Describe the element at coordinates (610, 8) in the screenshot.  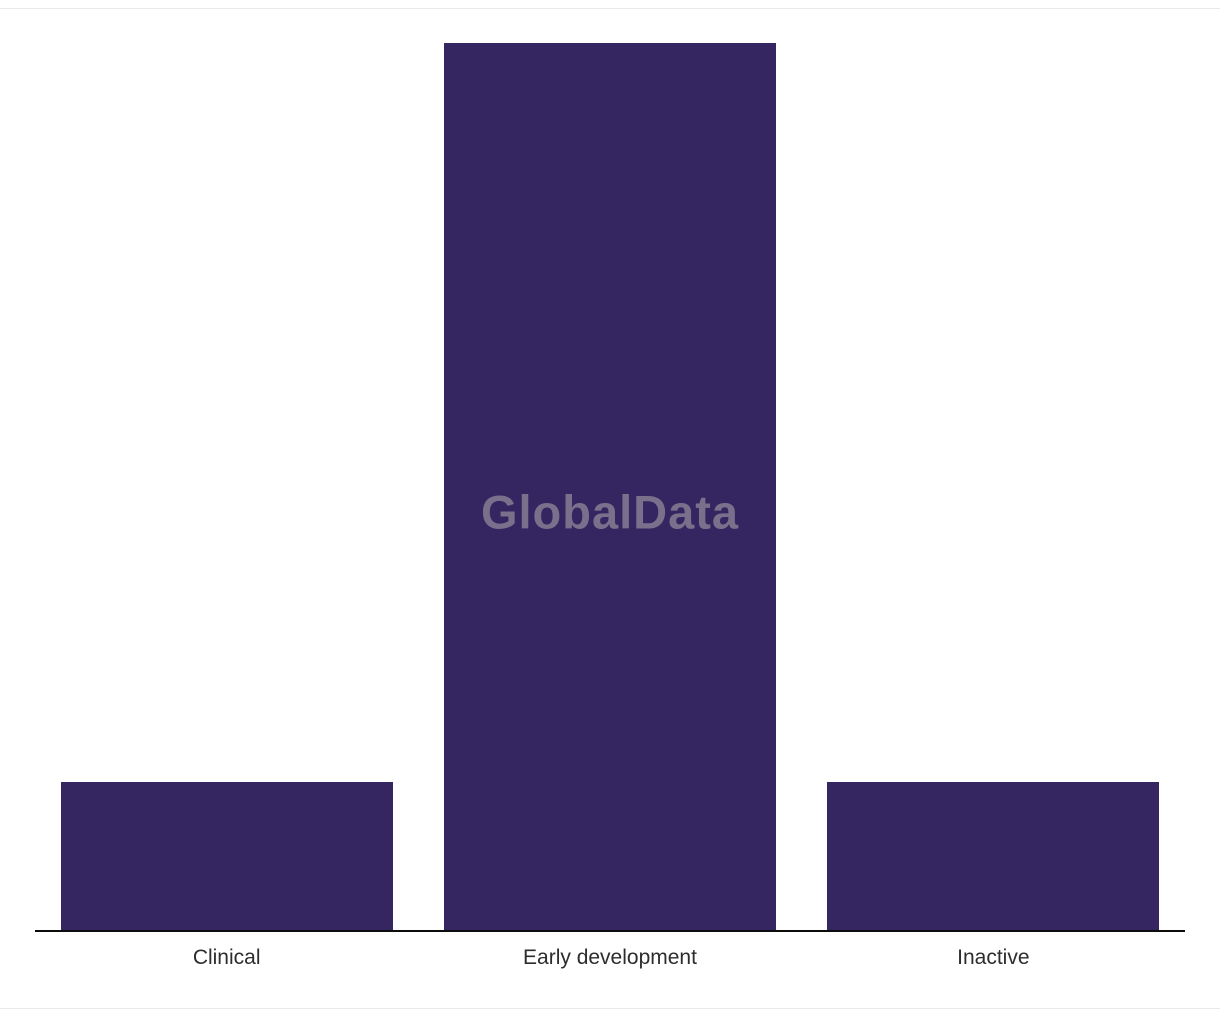
I see `top-divider` at that location.